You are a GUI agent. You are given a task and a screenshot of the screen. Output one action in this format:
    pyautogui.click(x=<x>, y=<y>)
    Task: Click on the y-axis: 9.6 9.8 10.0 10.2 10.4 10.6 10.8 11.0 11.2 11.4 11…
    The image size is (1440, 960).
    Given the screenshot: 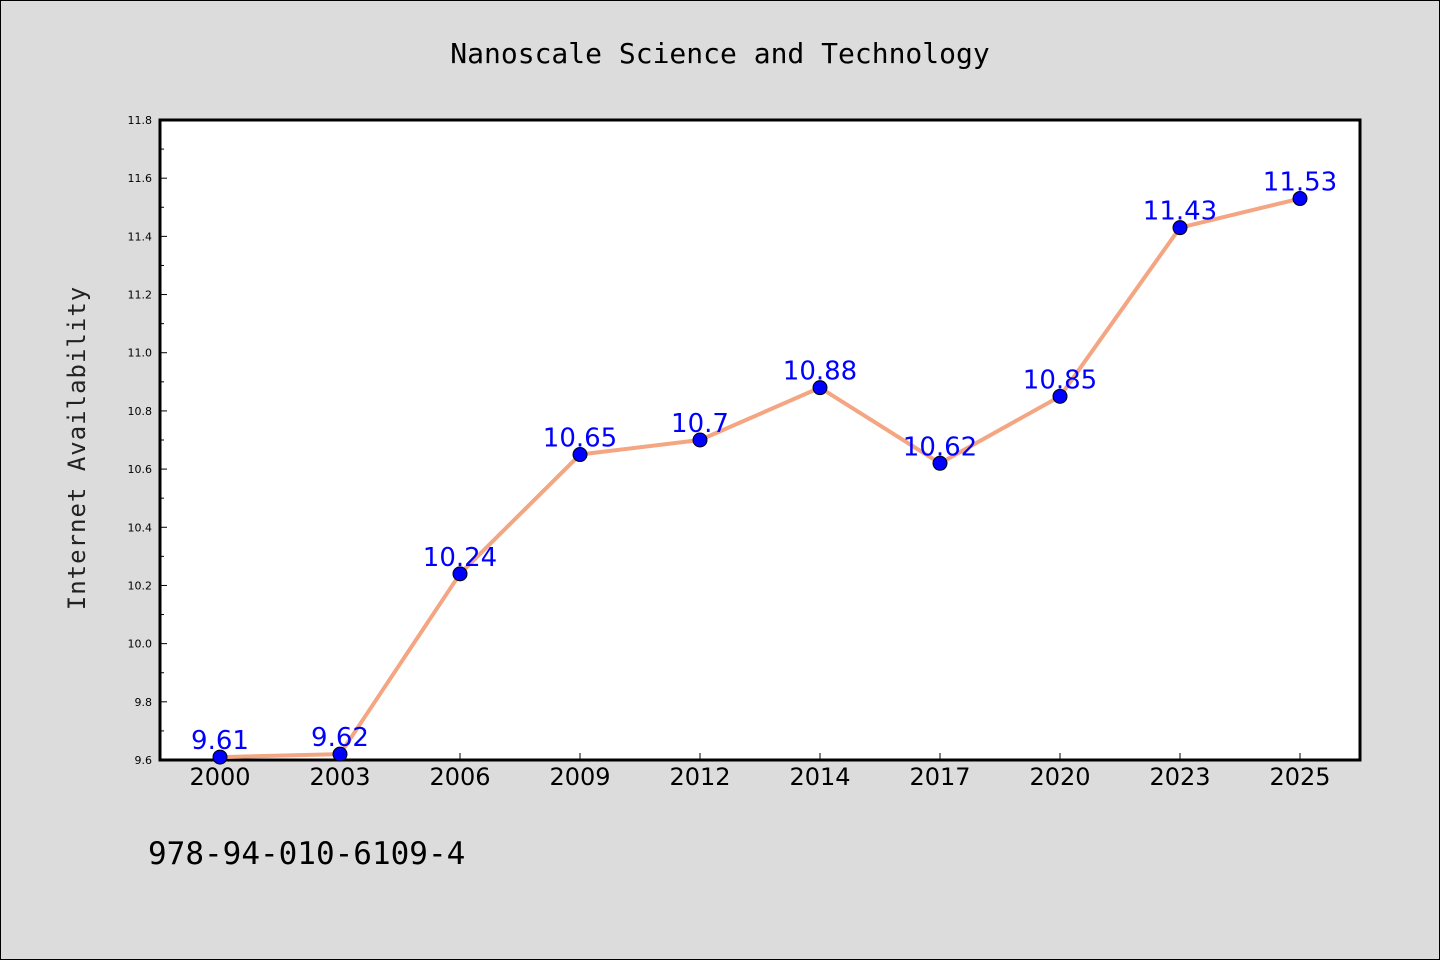 What is the action you would take?
    pyautogui.click(x=147, y=440)
    